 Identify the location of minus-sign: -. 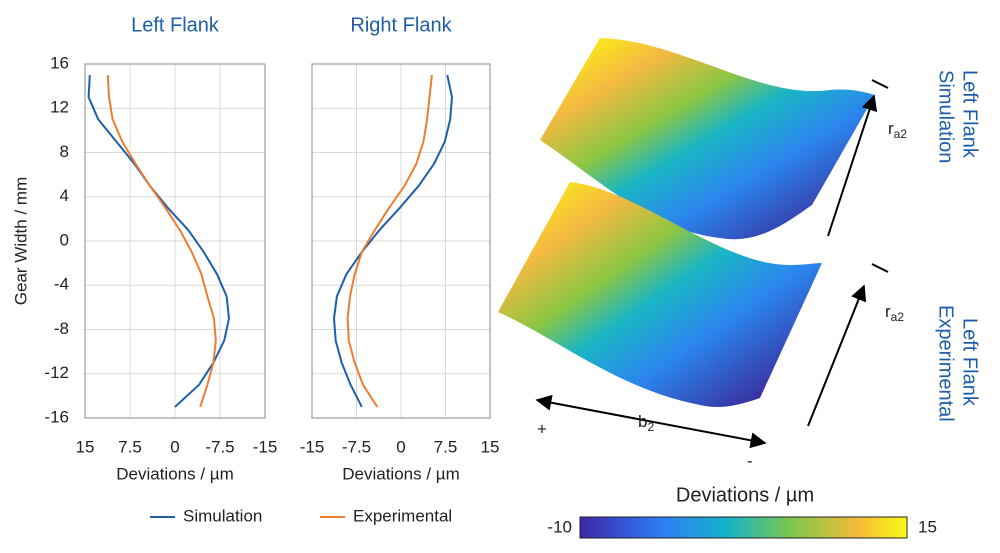
(750, 460).